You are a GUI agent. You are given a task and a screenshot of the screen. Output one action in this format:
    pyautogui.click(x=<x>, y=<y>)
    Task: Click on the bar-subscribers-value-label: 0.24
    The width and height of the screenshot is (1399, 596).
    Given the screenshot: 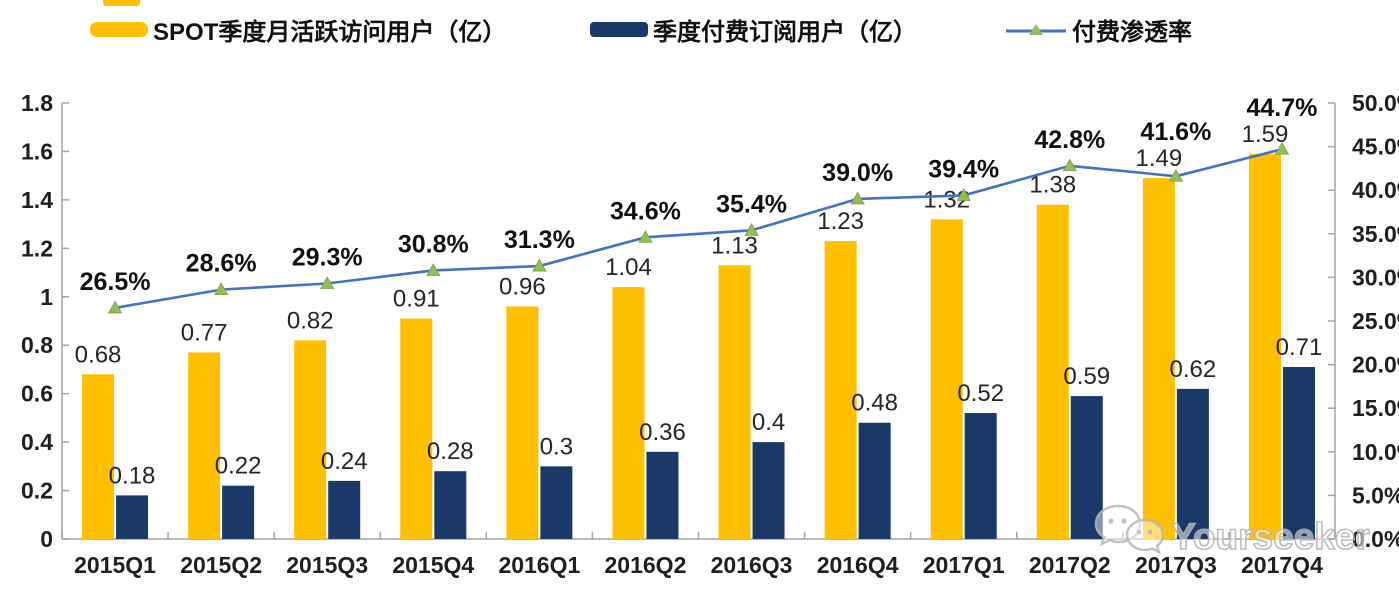 What is the action you would take?
    pyautogui.click(x=344, y=461)
    